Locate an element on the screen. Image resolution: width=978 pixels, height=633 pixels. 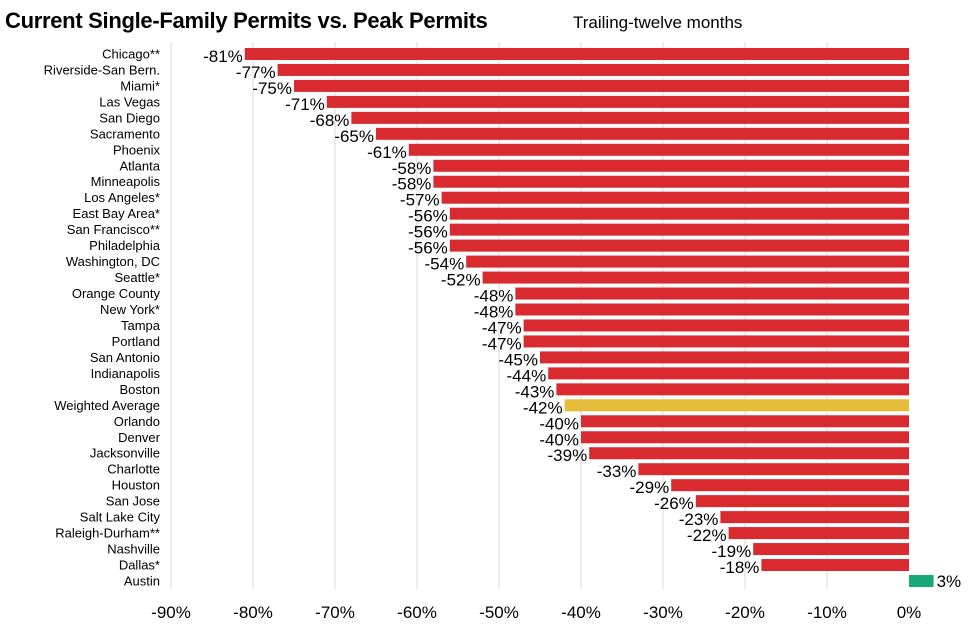
x-tick-label: -40% is located at coordinates (581, 612).